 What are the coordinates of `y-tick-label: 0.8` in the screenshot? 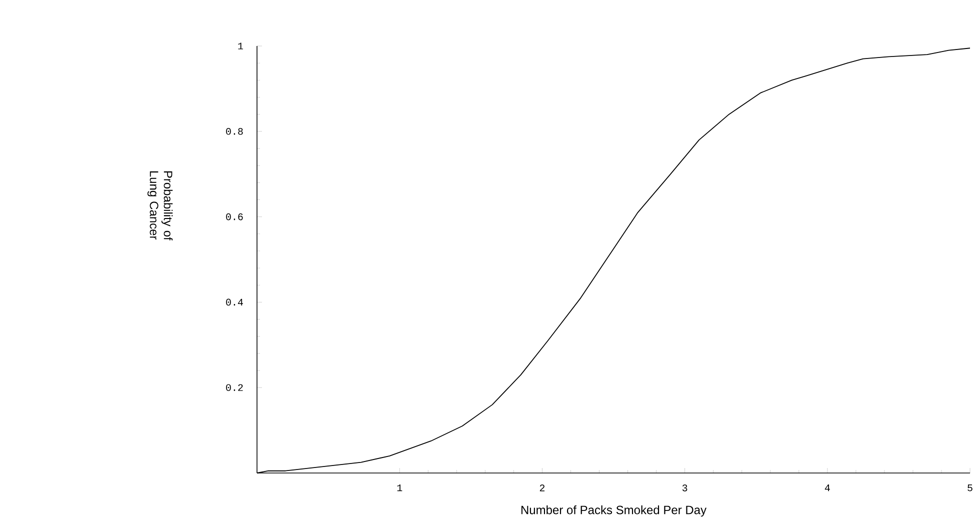 It's located at (234, 131).